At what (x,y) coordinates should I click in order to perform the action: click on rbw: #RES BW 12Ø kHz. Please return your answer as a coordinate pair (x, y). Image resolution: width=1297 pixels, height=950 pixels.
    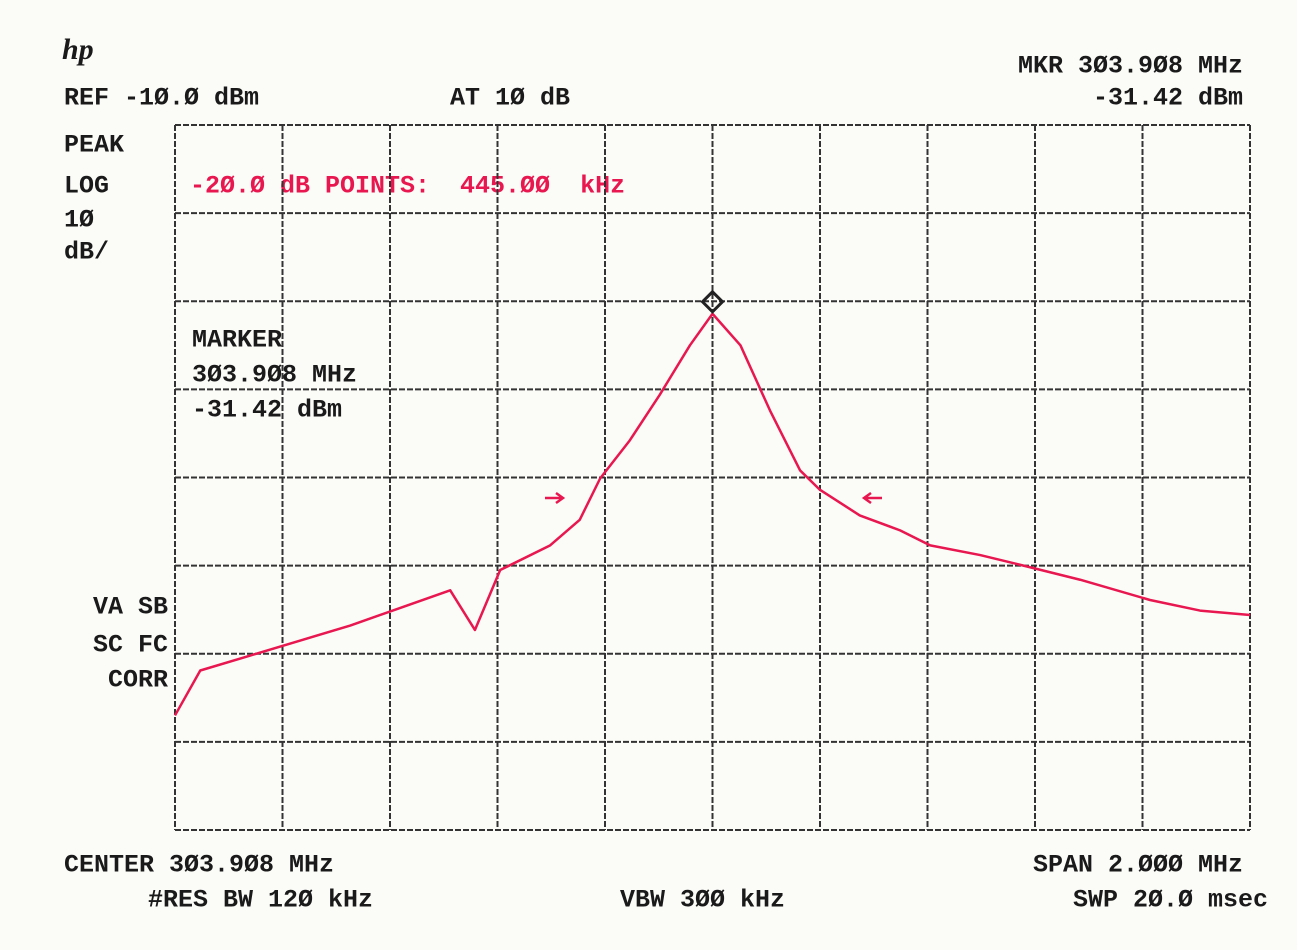
    Looking at the image, I should click on (260, 900).